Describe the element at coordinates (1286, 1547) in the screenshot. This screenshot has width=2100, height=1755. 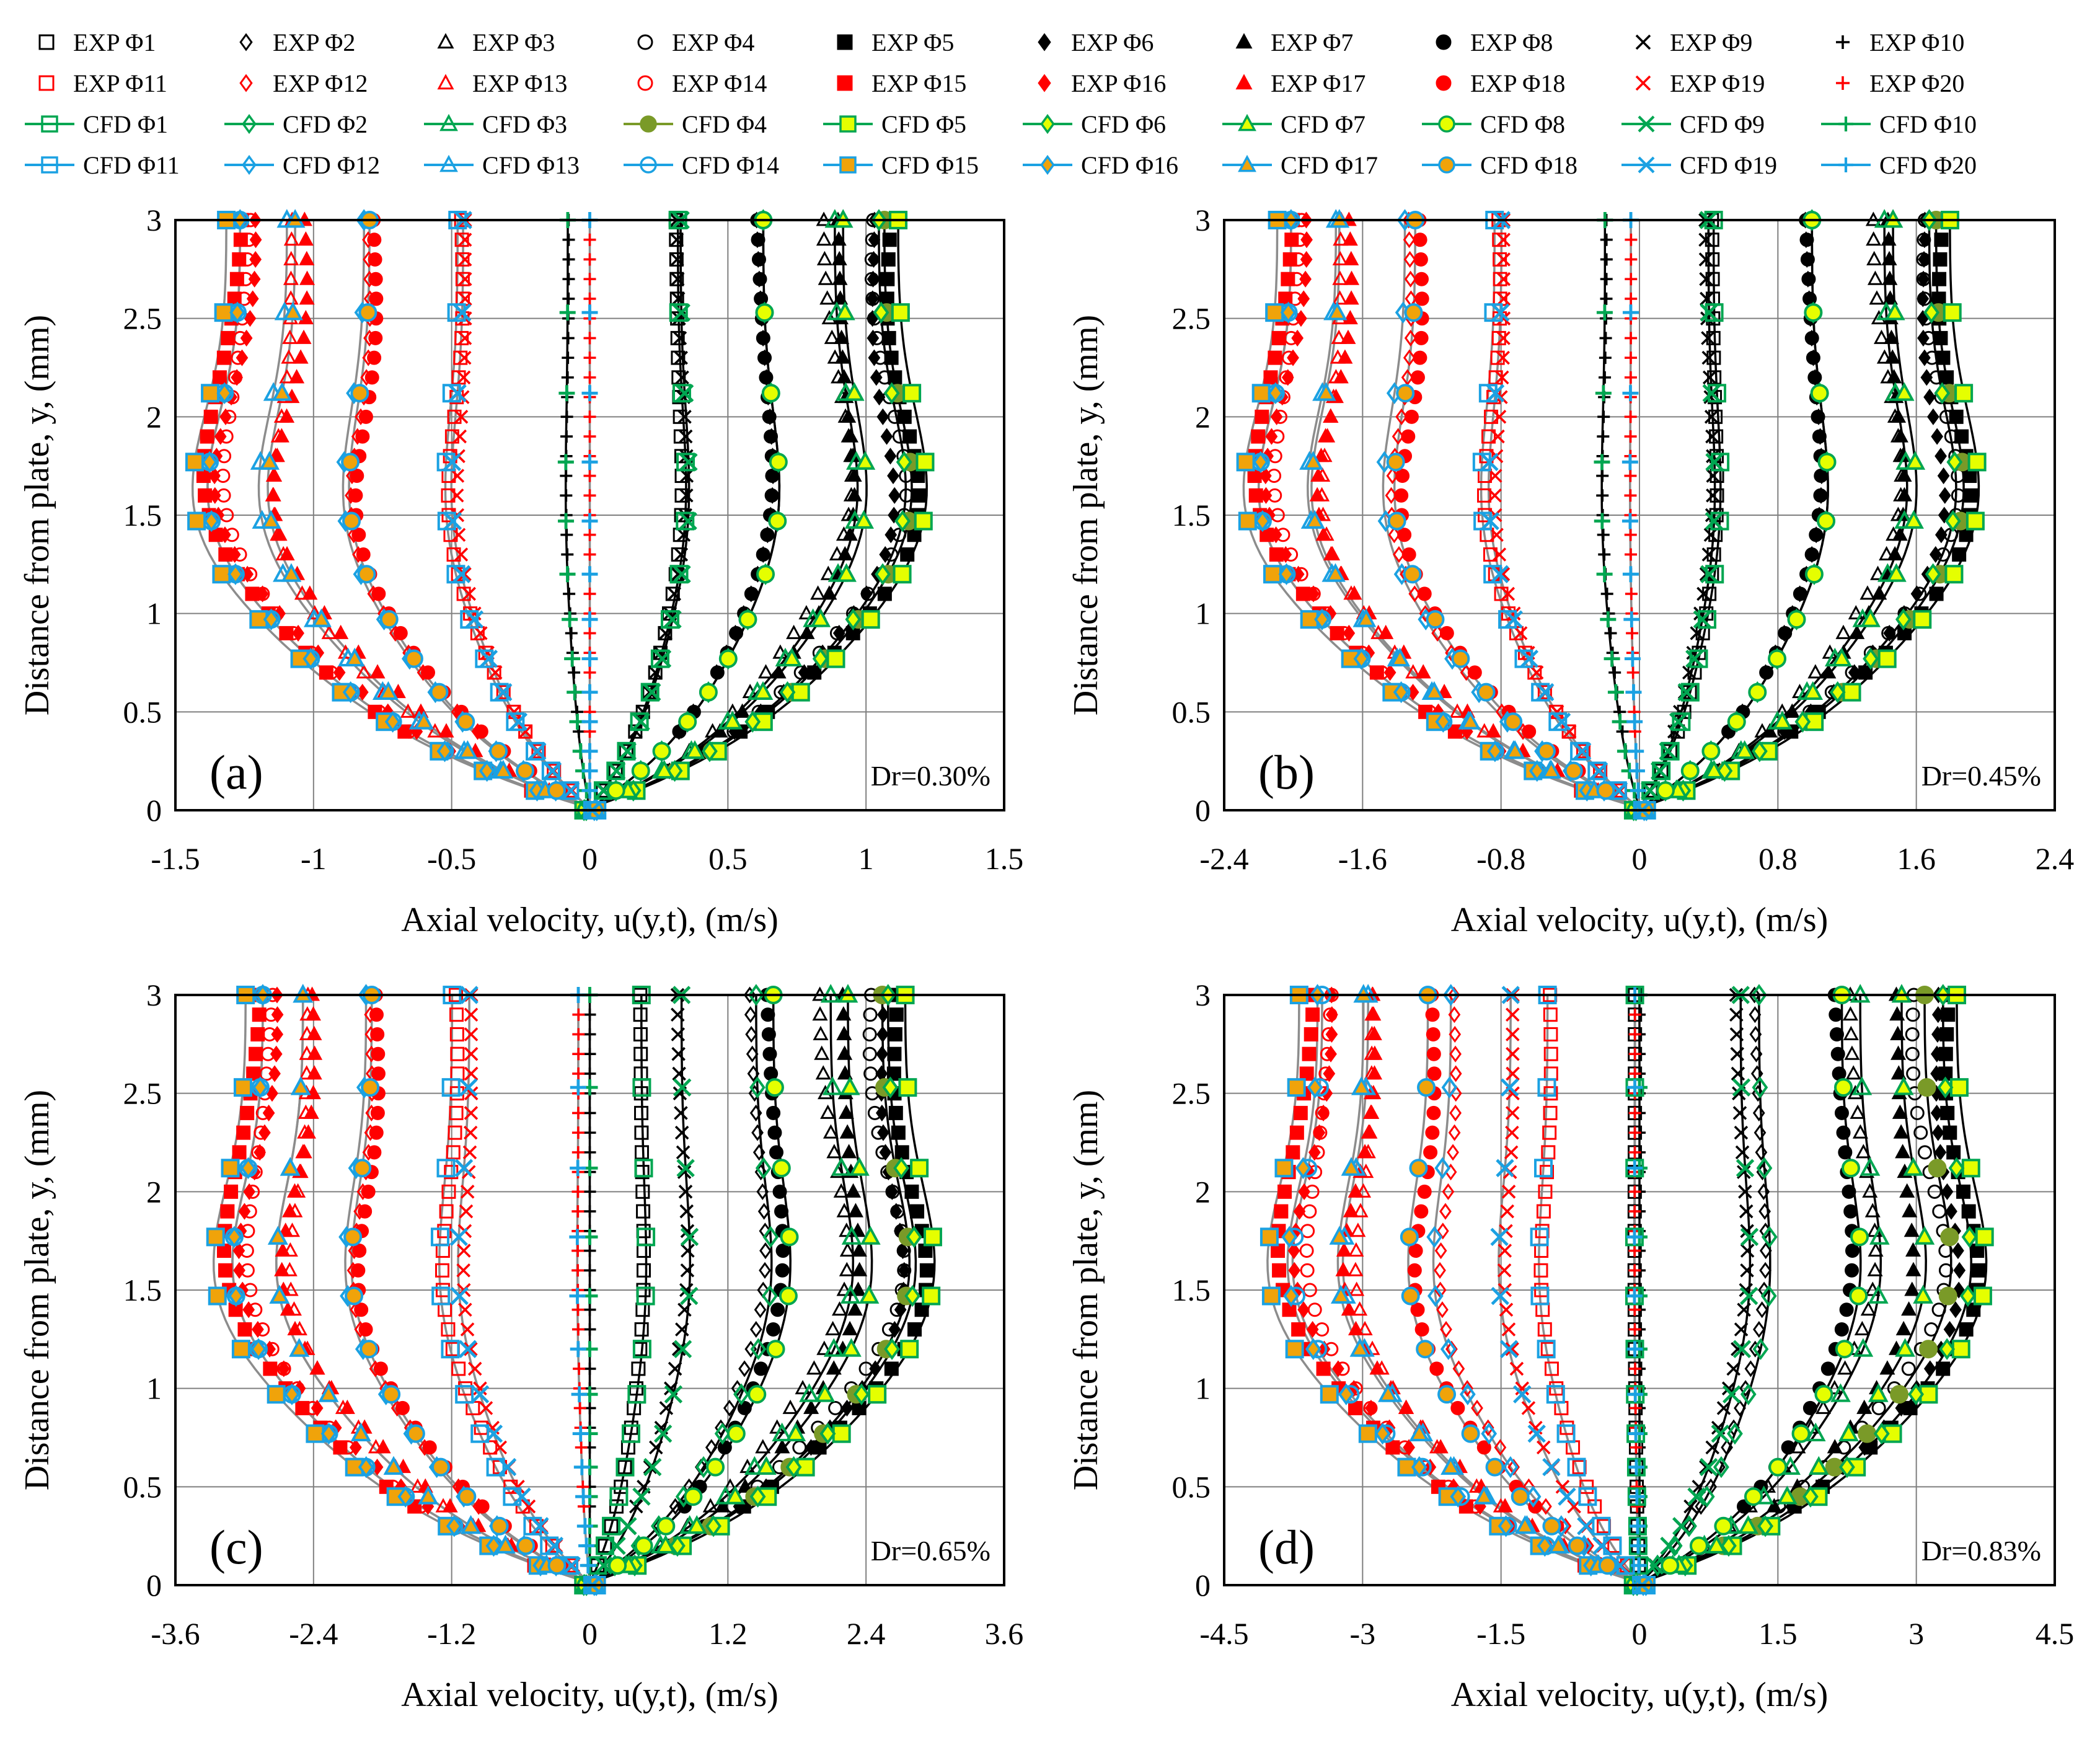
I see `panel-letter: (d)` at that location.